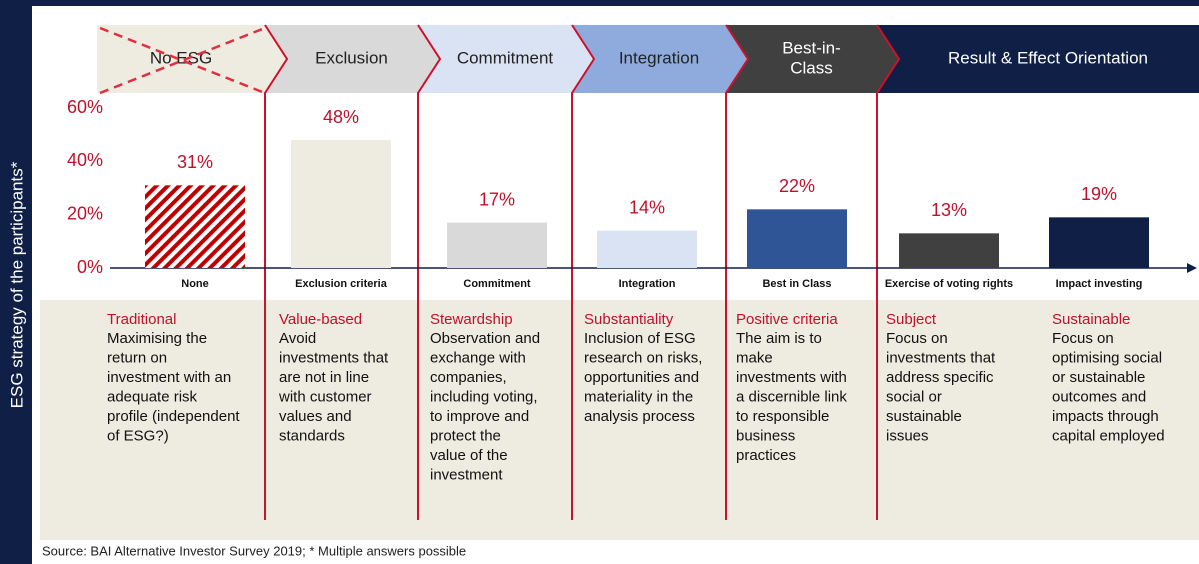  Describe the element at coordinates (484, 396) in the screenshot. I see `description-line: including voting,` at that location.